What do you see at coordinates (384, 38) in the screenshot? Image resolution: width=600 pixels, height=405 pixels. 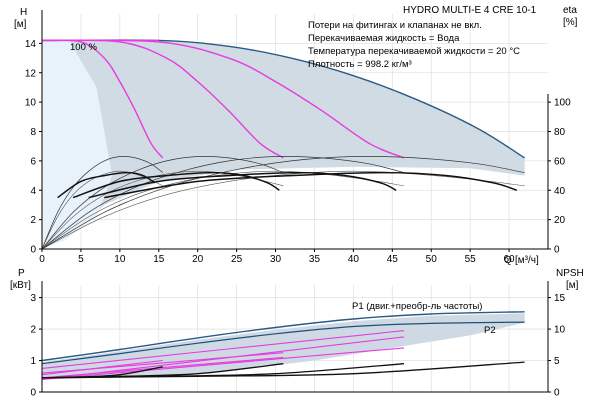 I see `note-2: Перекачиваемая жидкость = Вода` at bounding box center [384, 38].